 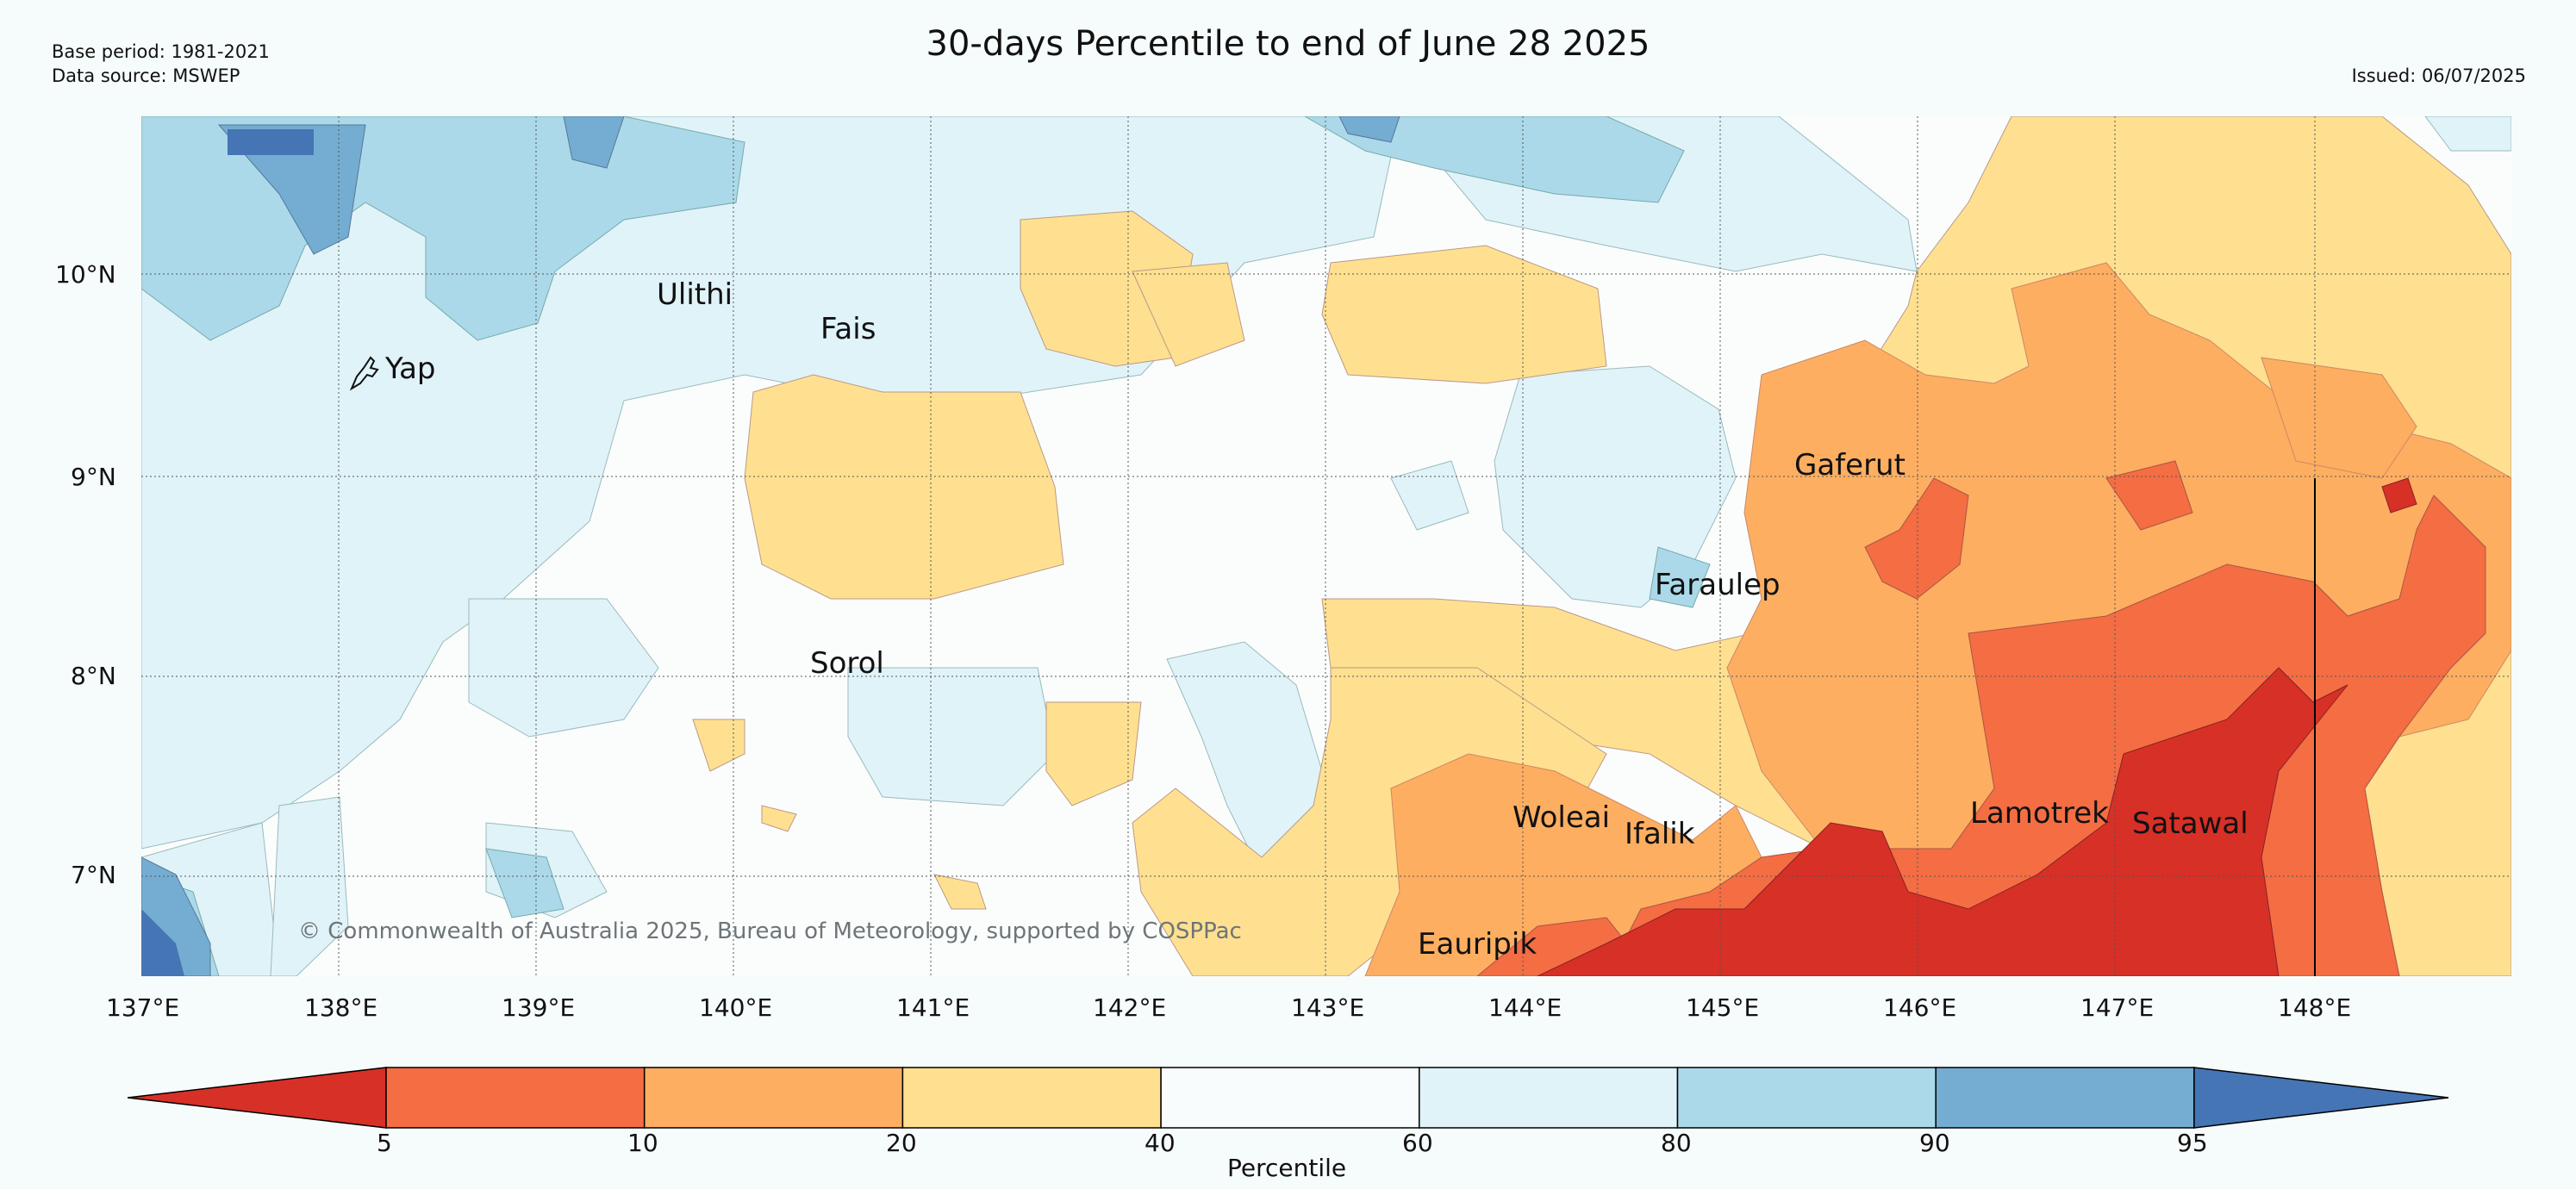 What do you see at coordinates (2192, 1143) in the screenshot?
I see `colorbar-tick-95: 95` at bounding box center [2192, 1143].